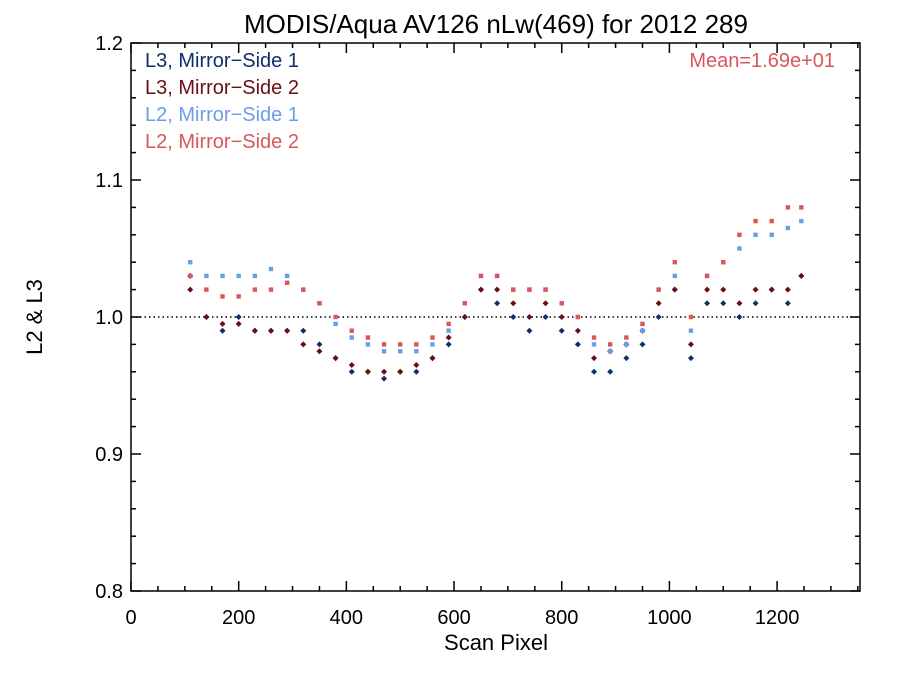 Image resolution: width=900 pixels, height=675 pixels. Describe the element at coordinates (109, 44) in the screenshot. I see `y-tick-label: 1.2` at that location.